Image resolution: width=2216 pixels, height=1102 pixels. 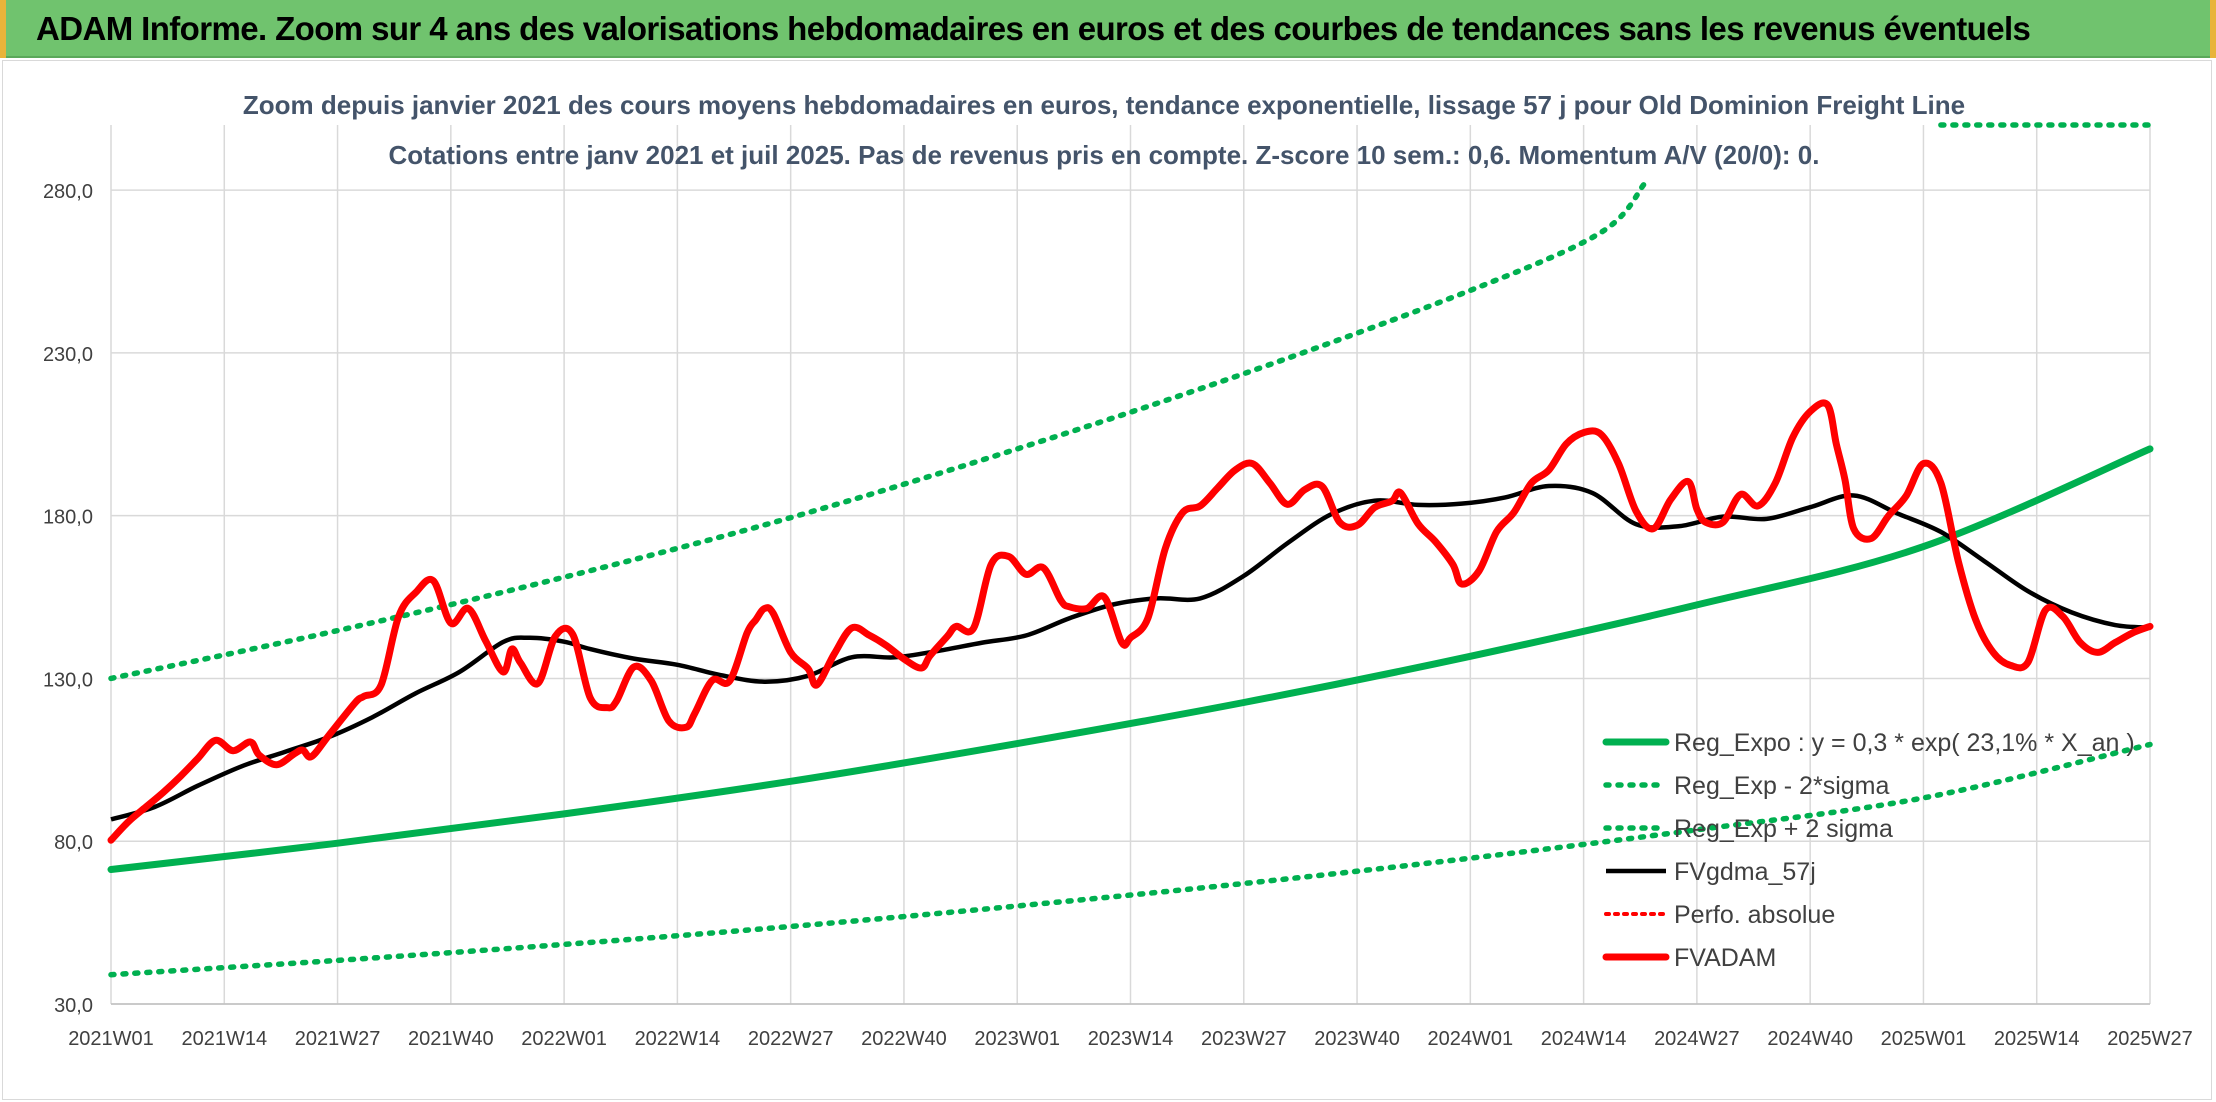 I want to click on y-tick-label: 130,0, so click(x=68, y=680).